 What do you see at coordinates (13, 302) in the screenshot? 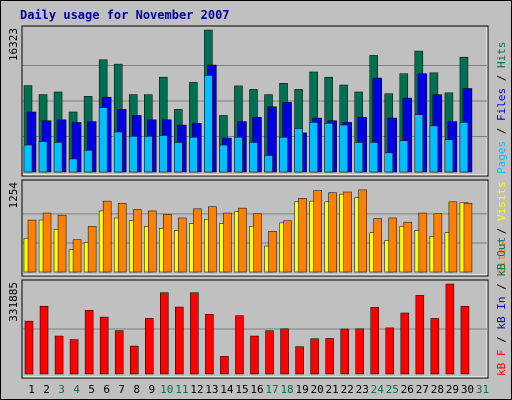
I see `ymax-label-bottom: 331885` at bounding box center [13, 302].